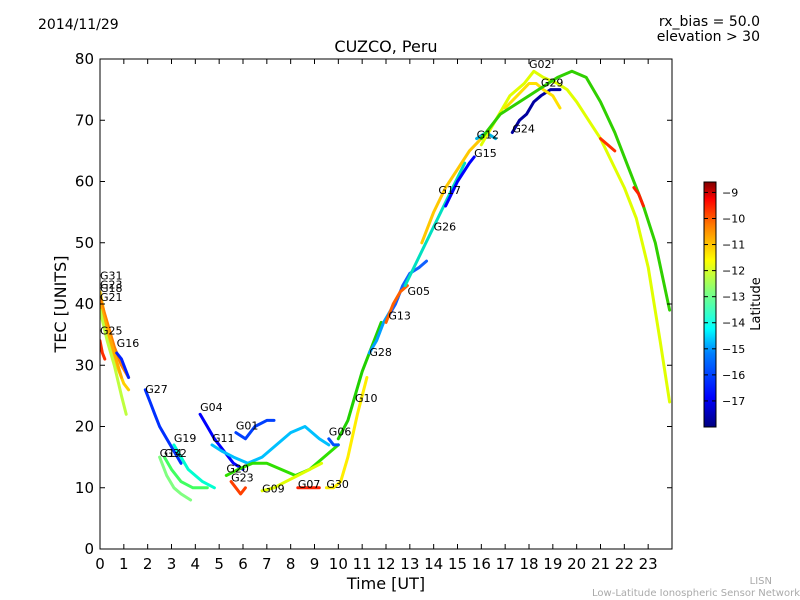 This screenshot has width=800, height=600. What do you see at coordinates (708, 37) in the screenshot?
I see `elevation-label: elevation > 30` at bounding box center [708, 37].